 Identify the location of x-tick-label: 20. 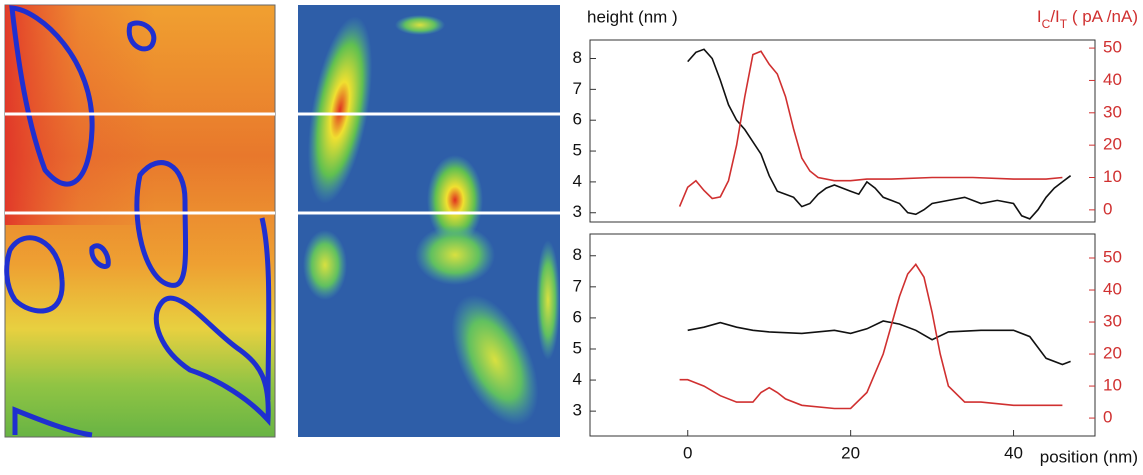
(850, 452).